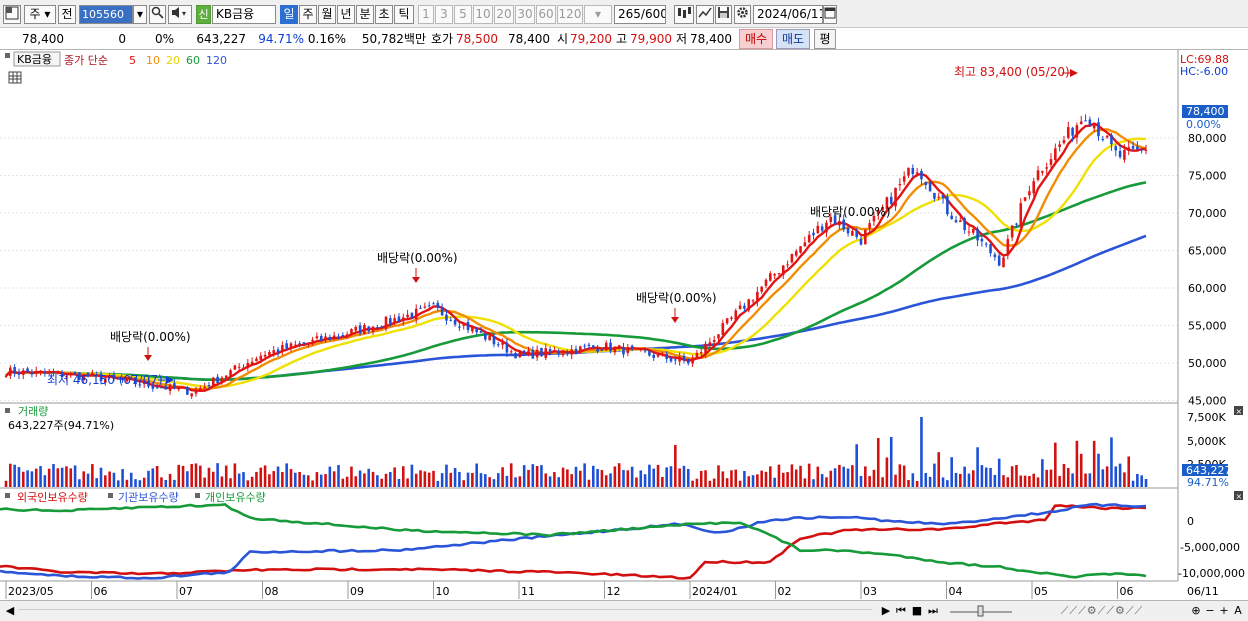 This screenshot has width=1248, height=621. Describe the element at coordinates (164, 39) in the screenshot. I see `change-percent: 0%` at that location.